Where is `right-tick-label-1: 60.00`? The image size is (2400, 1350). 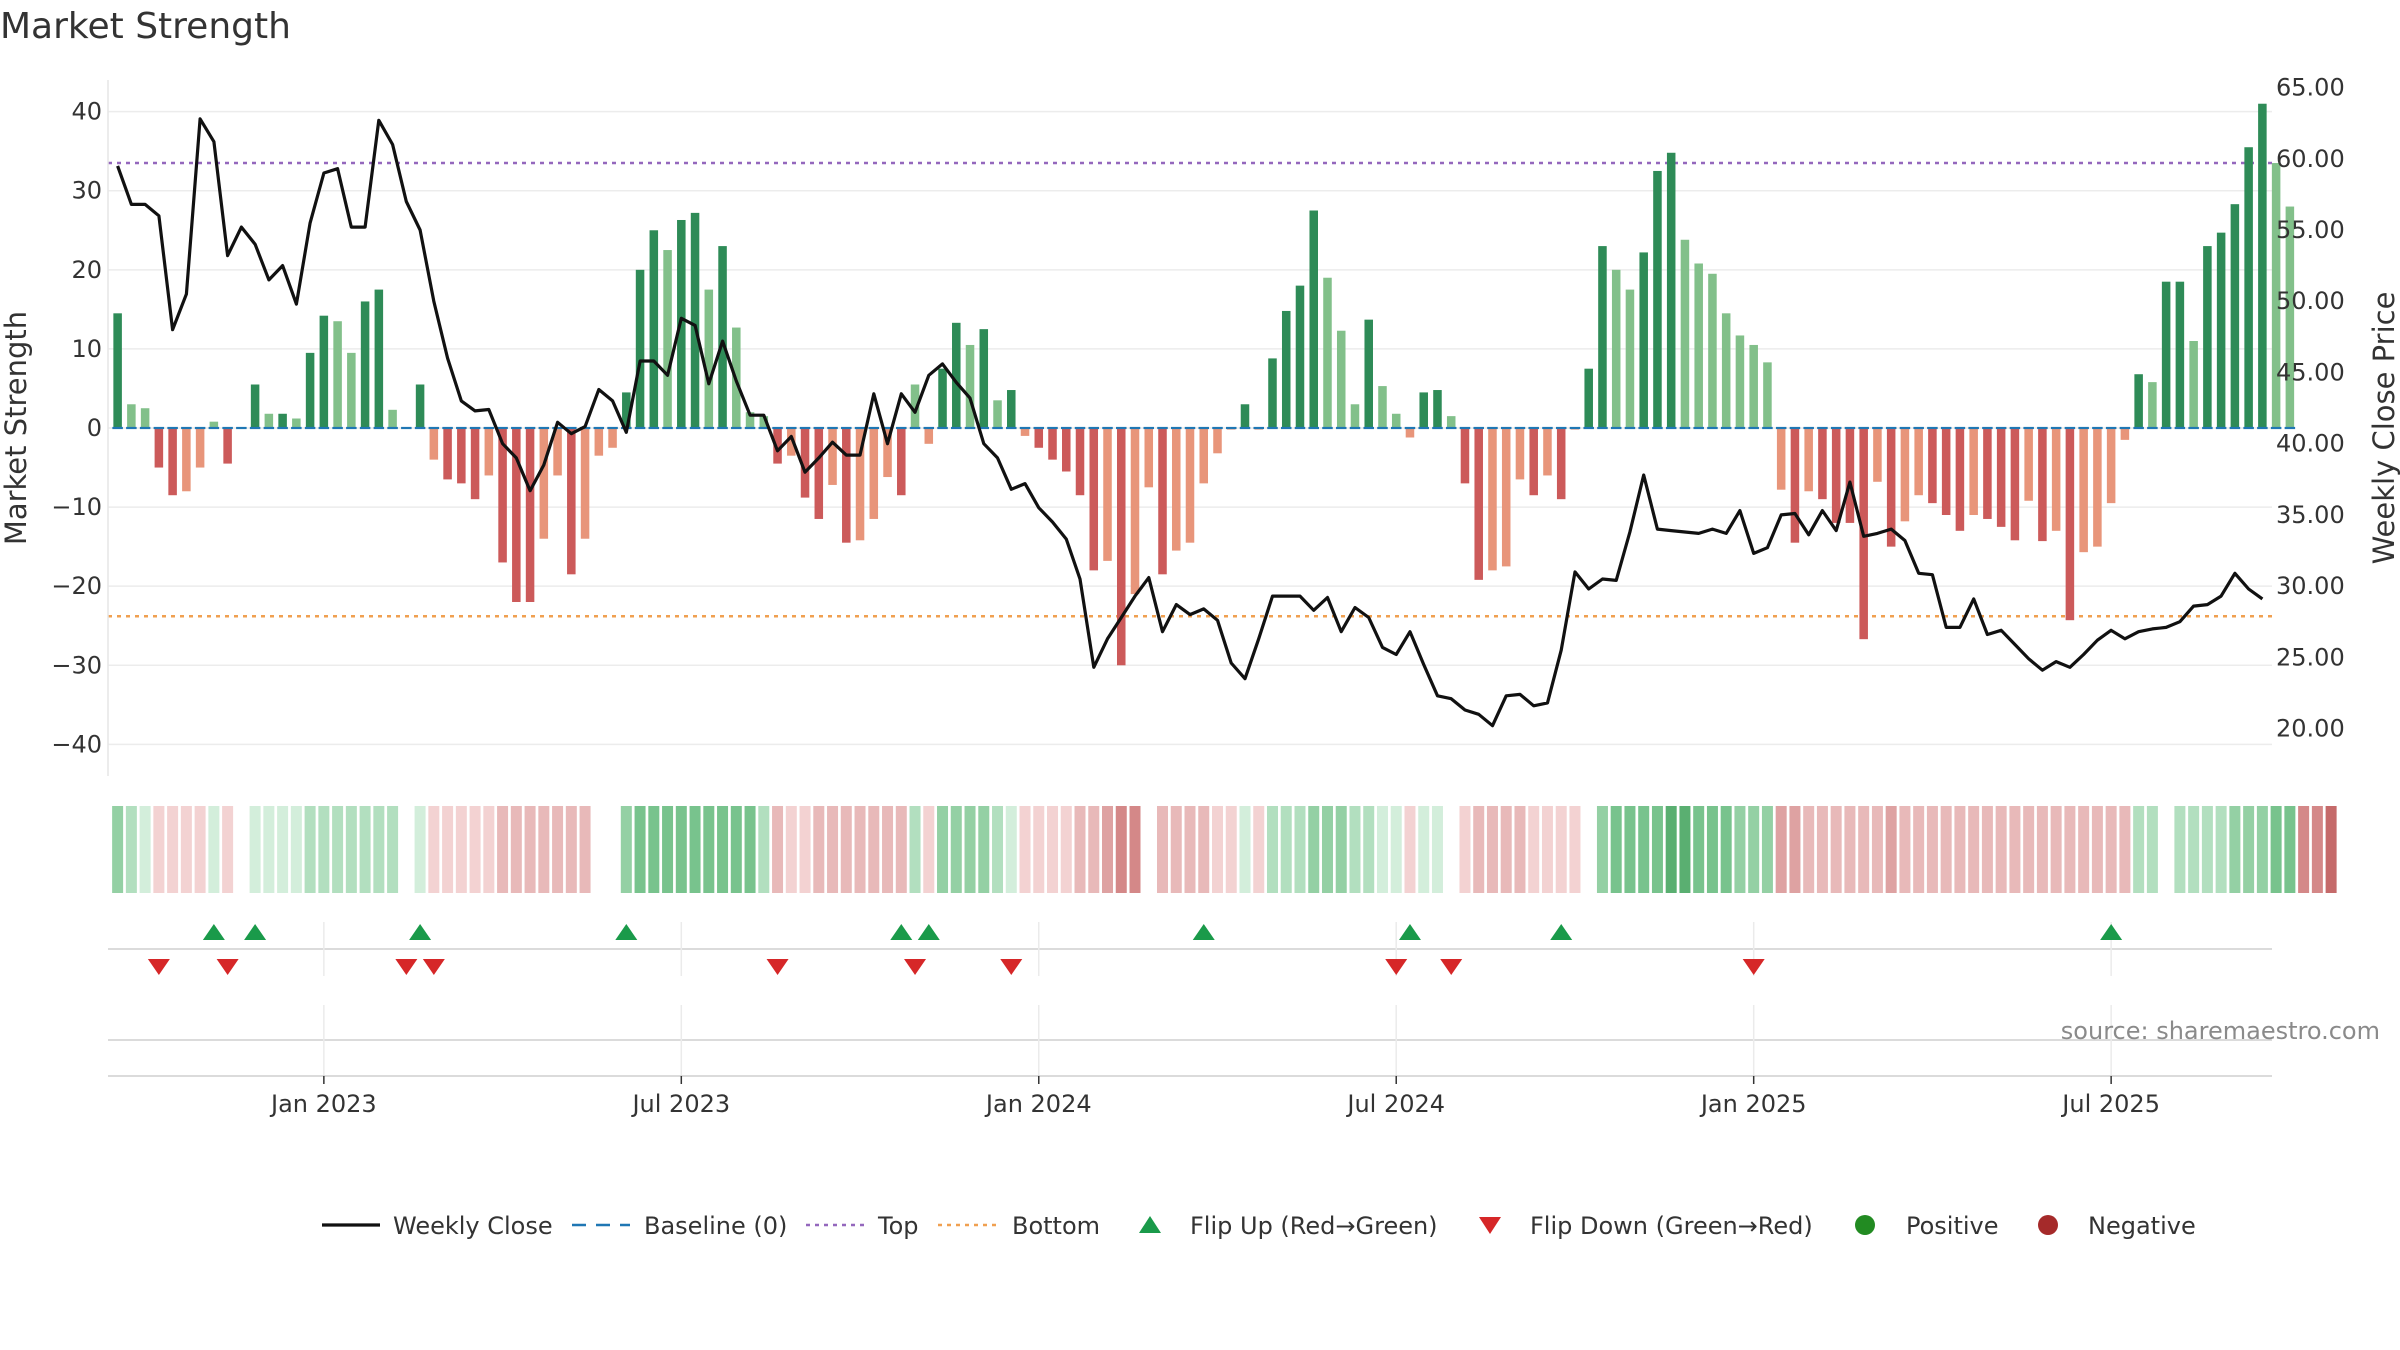
right-tick-label-1: 60.00 is located at coordinates (2310, 159).